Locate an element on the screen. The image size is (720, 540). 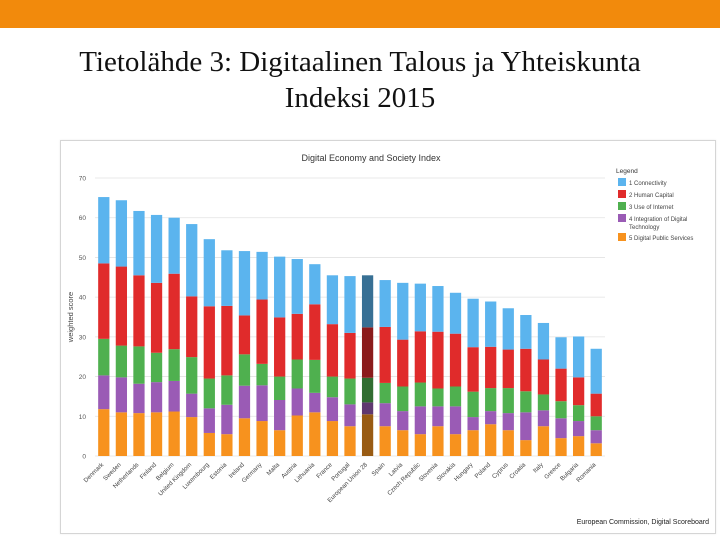
x-tick-label-lithuania: Lithuania is located at coordinates (305, 472).